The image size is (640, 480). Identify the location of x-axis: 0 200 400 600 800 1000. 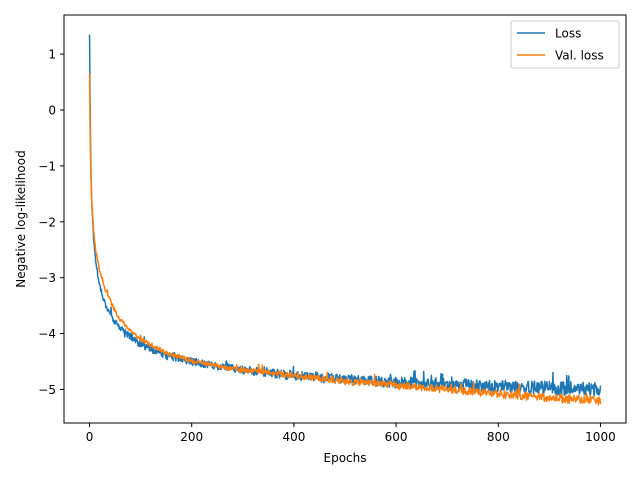
(351, 433).